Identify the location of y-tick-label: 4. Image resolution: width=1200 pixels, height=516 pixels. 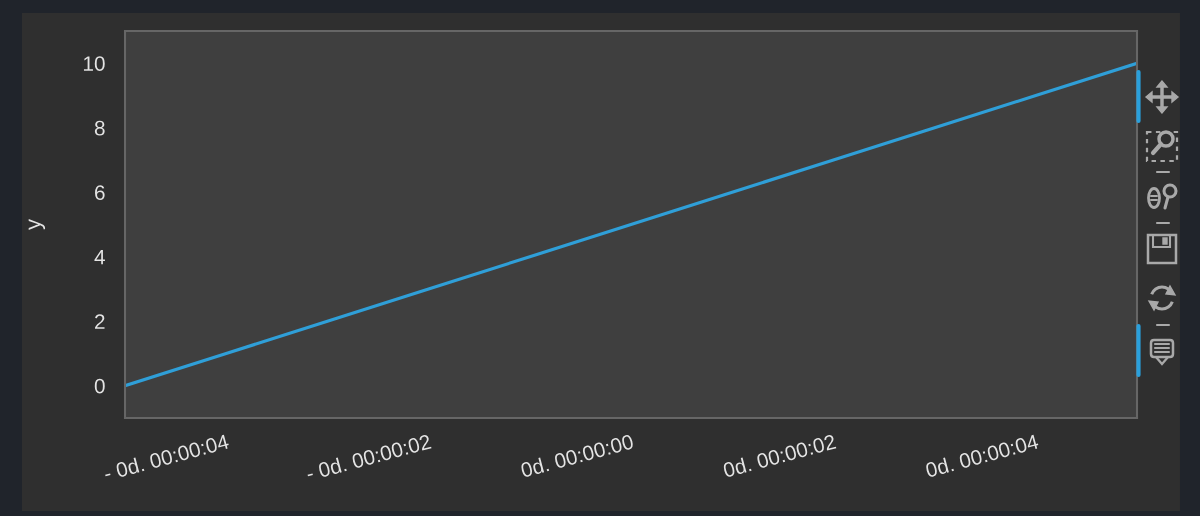
(99, 257).